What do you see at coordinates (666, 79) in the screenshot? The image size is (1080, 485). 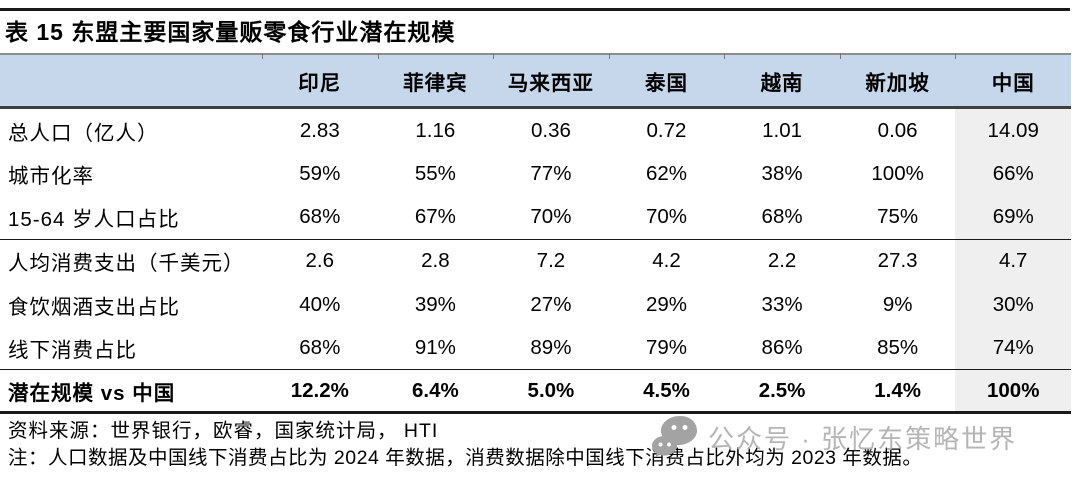 I see `column-header-4: 泰国` at bounding box center [666, 79].